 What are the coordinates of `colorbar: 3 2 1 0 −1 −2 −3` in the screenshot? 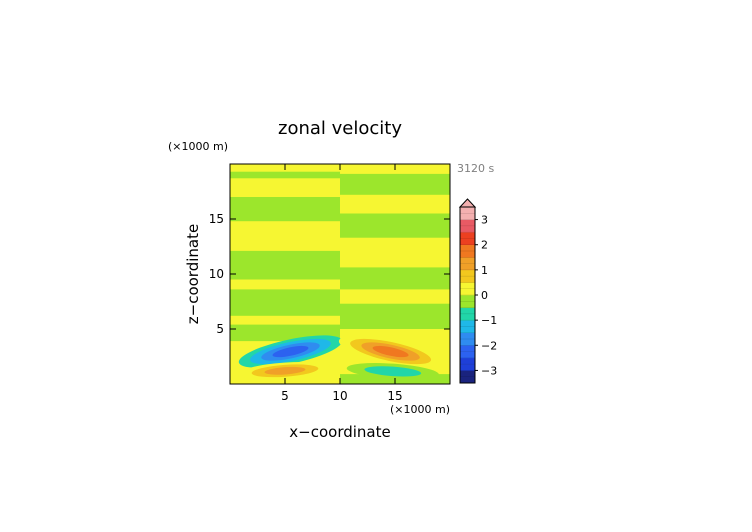 It's located at (477, 291).